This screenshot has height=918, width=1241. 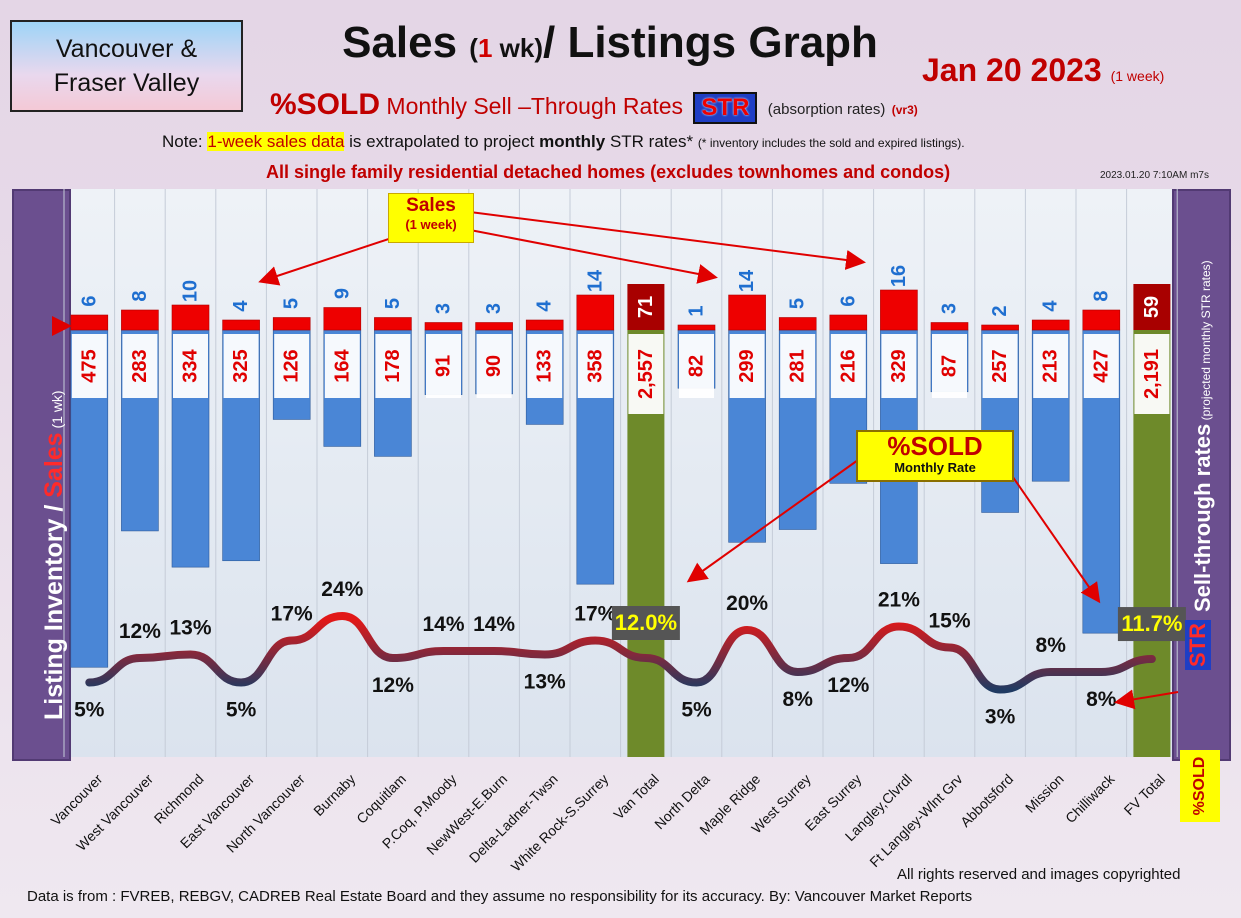 I want to click on category-label: Burnaby, so click(x=334, y=795).